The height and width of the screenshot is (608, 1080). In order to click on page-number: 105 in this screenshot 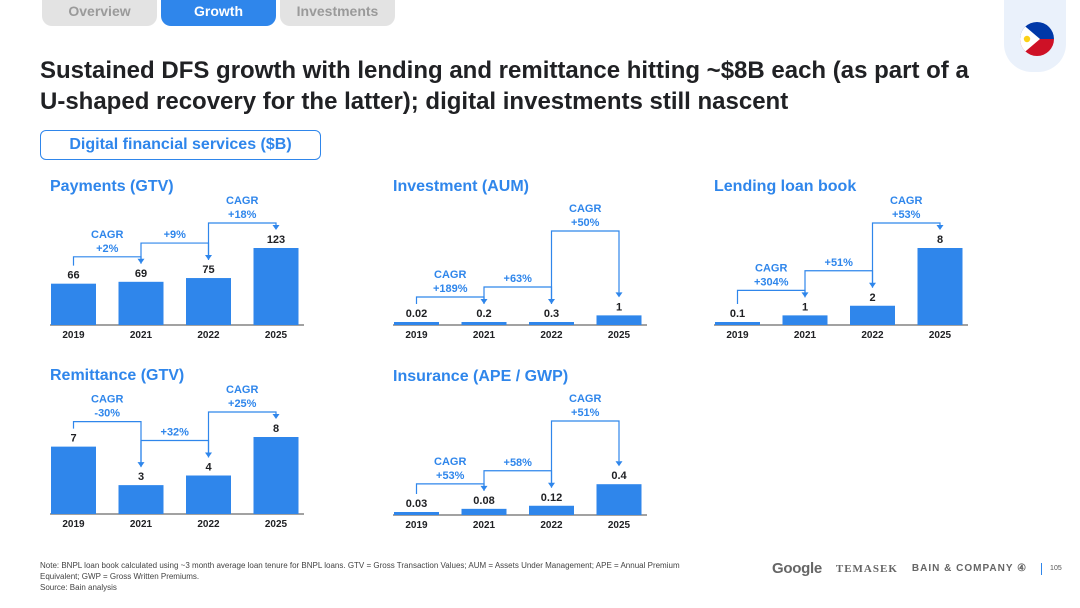, I will do `click(1056, 568)`.